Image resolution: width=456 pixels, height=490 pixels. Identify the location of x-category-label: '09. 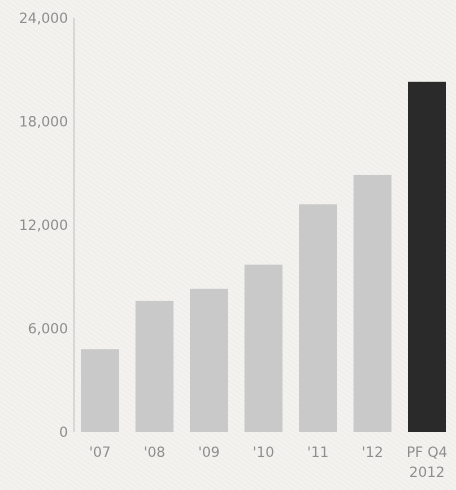
(209, 453).